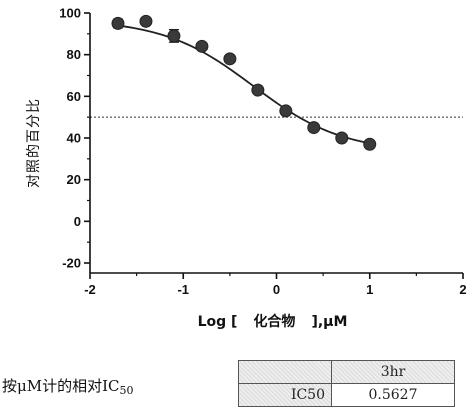 The image size is (474, 420). Describe the element at coordinates (74, 54) in the screenshot. I see `y-tick-label: 80` at that location.